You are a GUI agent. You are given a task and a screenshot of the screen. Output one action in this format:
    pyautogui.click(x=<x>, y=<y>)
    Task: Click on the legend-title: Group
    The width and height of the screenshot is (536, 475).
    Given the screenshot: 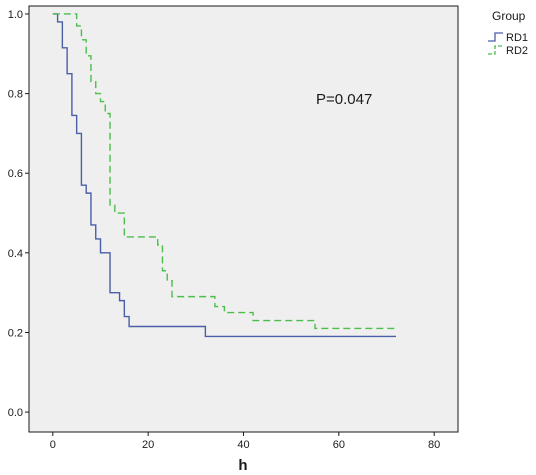 What is the action you would take?
    pyautogui.click(x=509, y=16)
    